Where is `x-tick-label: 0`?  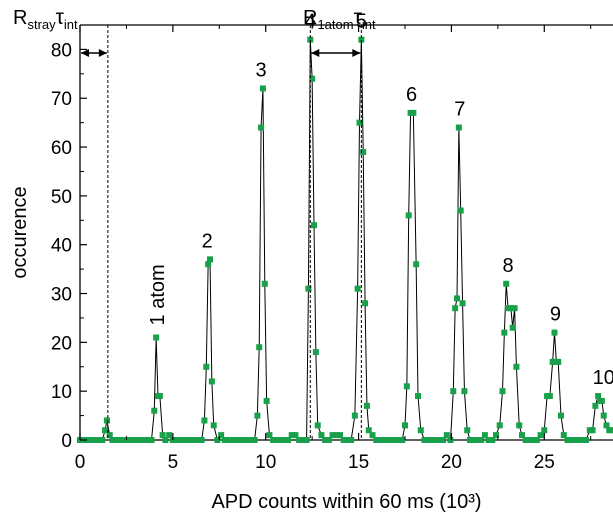
x-tick-label: 0 is located at coordinates (80, 462).